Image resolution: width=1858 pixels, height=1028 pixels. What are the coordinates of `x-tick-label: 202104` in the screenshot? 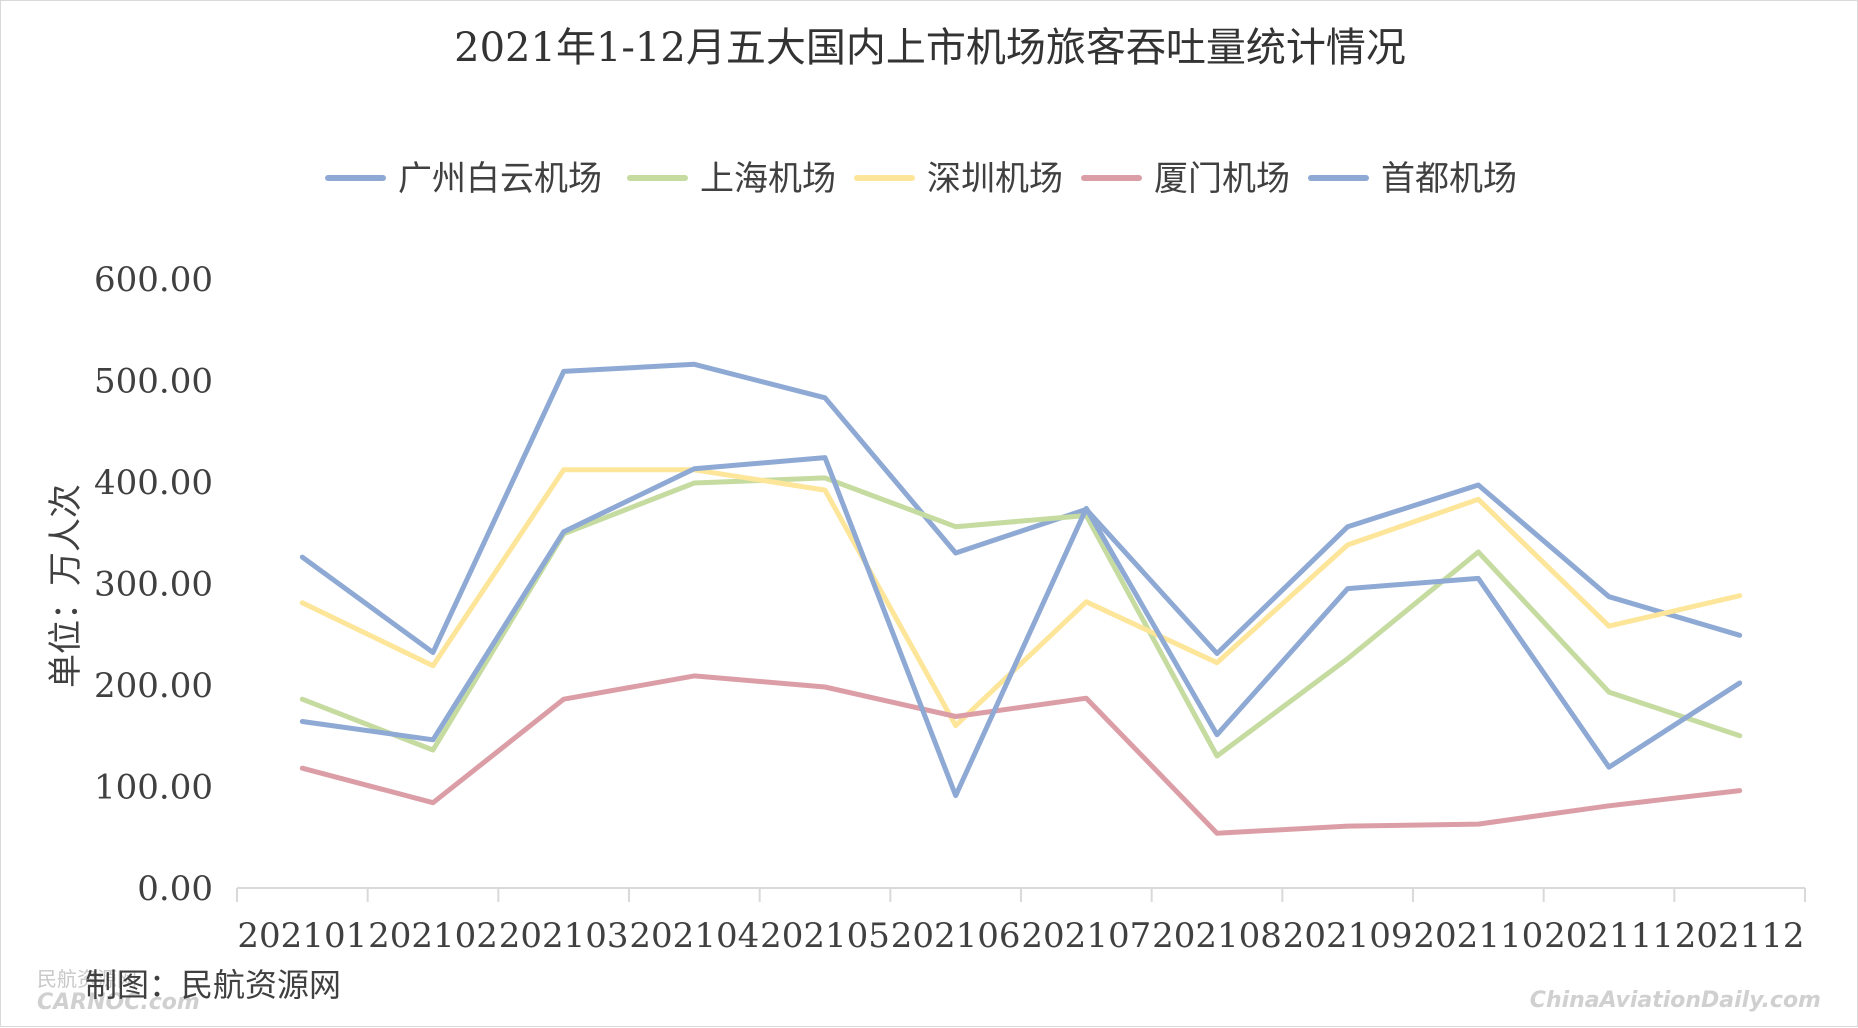 It's located at (694, 936).